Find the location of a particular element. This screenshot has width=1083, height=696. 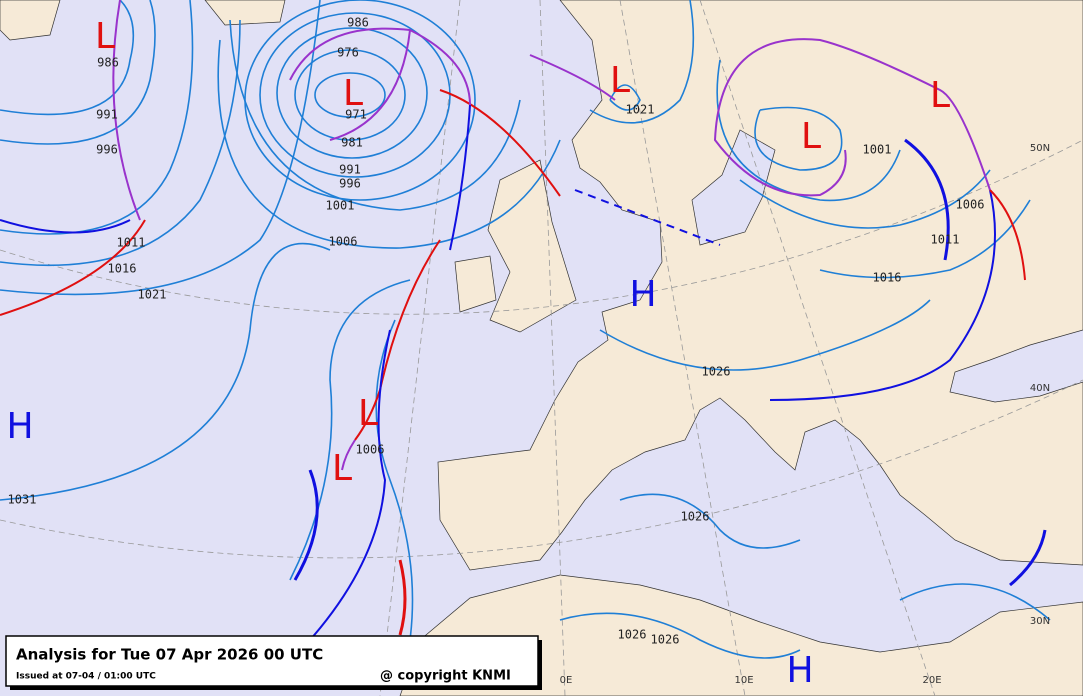

issued-time: Issued at 07-04 / 01:00 UTC is located at coordinates (86, 677).